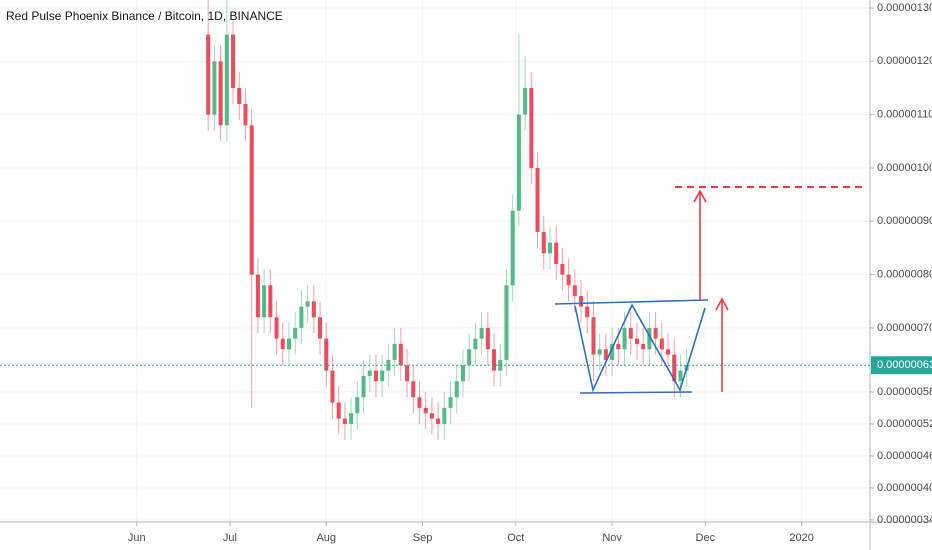  What do you see at coordinates (904, 424) in the screenshot?
I see `y-tick-label: 0.00000052` at bounding box center [904, 424].